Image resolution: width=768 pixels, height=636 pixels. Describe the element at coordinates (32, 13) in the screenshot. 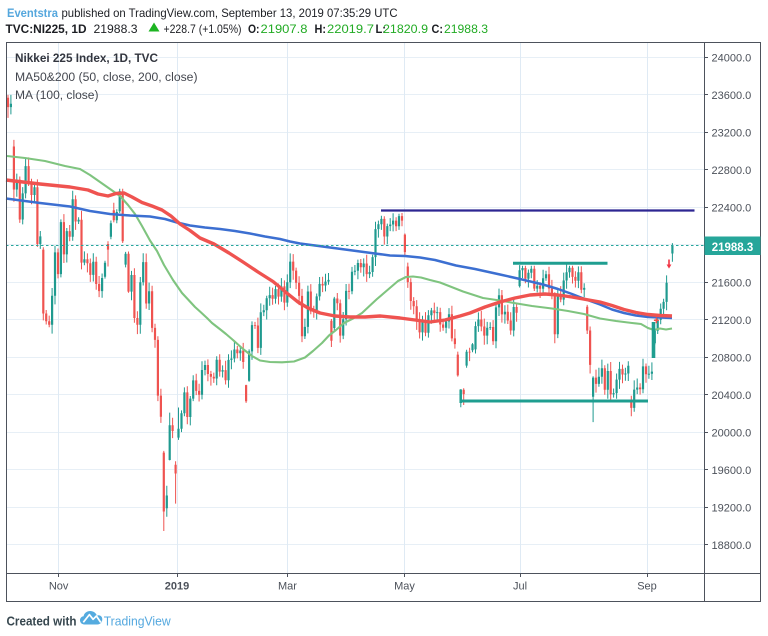

I see `svg-text: Eventstra` at that location.